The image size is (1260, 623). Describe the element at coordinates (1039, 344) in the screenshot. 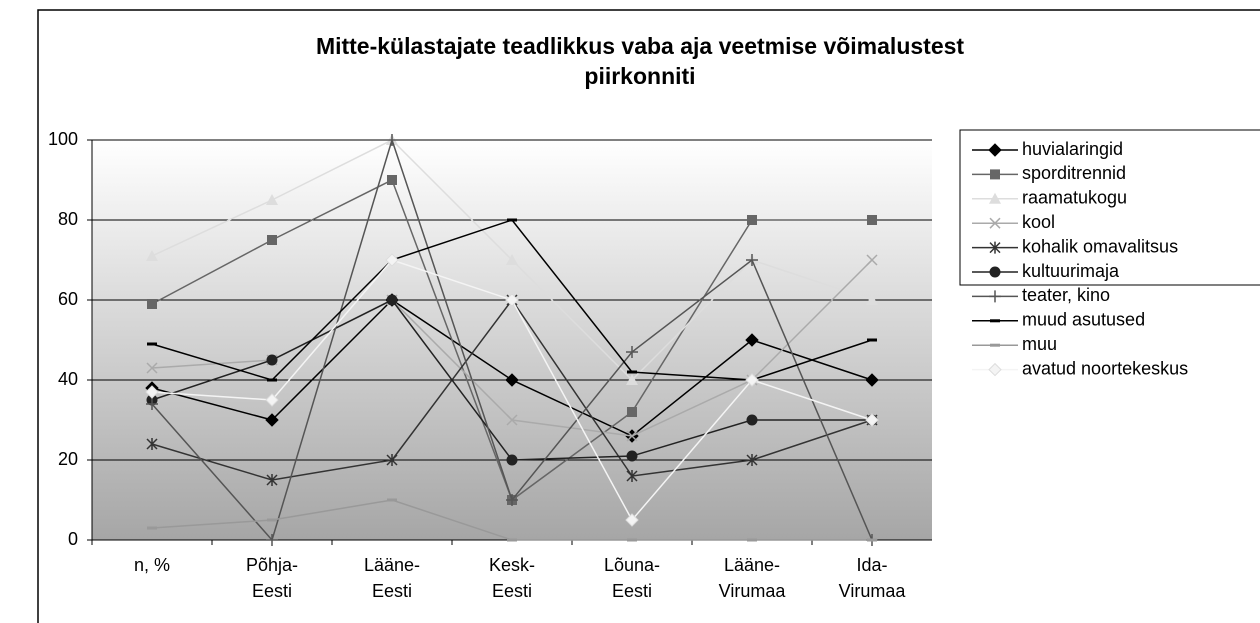

I see `legend-label: muu` at that location.